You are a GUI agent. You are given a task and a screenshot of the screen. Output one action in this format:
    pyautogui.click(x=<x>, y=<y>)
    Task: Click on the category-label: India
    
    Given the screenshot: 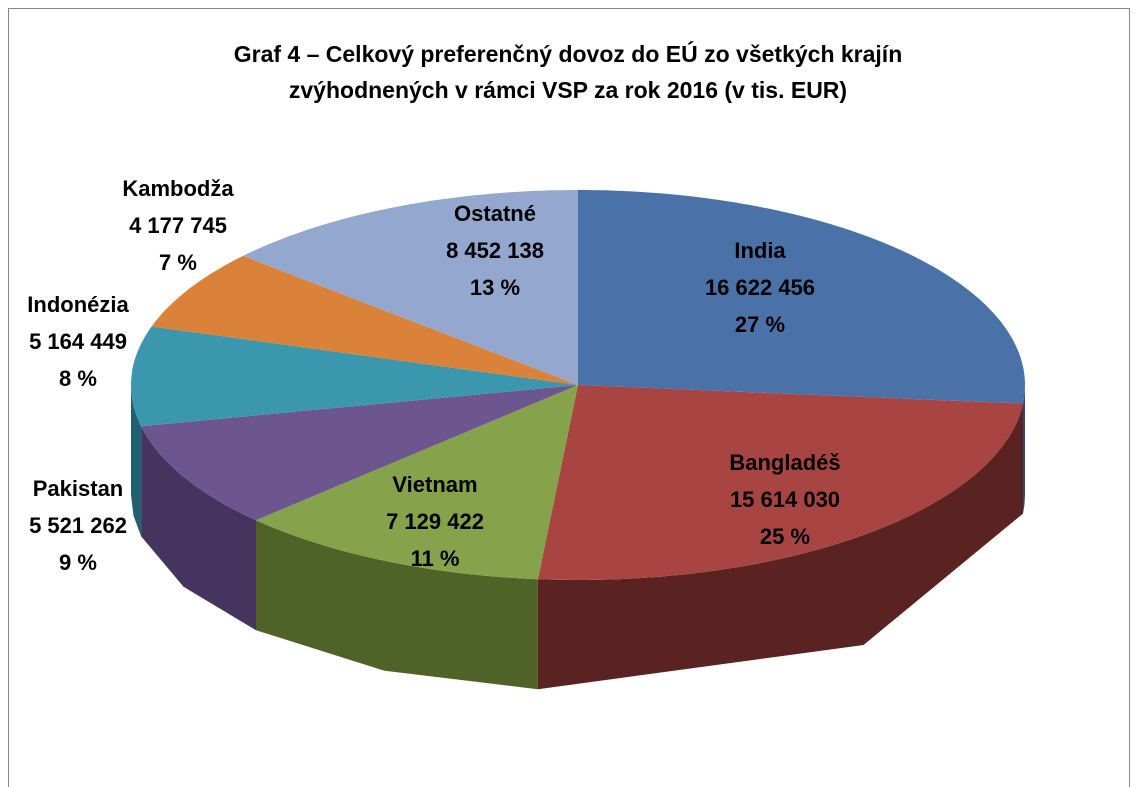 What is the action you would take?
    pyautogui.click(x=760, y=250)
    